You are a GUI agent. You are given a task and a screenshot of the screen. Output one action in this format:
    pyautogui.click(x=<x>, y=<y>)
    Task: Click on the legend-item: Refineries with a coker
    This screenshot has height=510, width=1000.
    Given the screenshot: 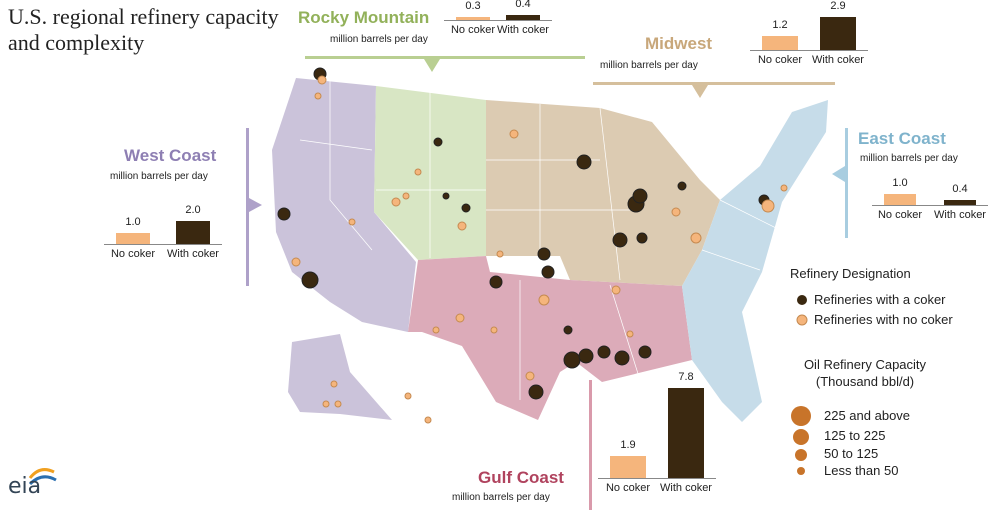 What is the action you would take?
    pyautogui.click(x=880, y=299)
    